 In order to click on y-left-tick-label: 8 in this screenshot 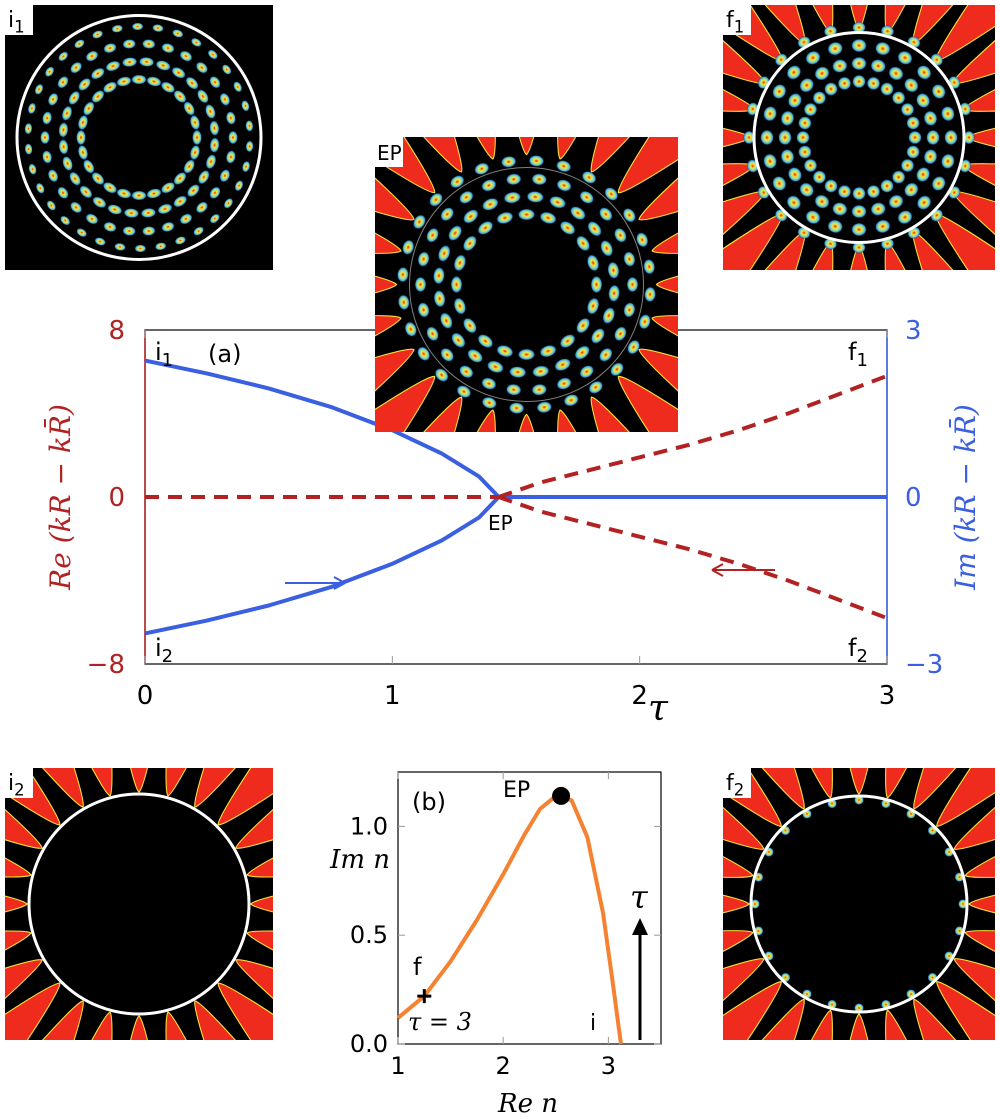, I will do `click(116, 331)`.